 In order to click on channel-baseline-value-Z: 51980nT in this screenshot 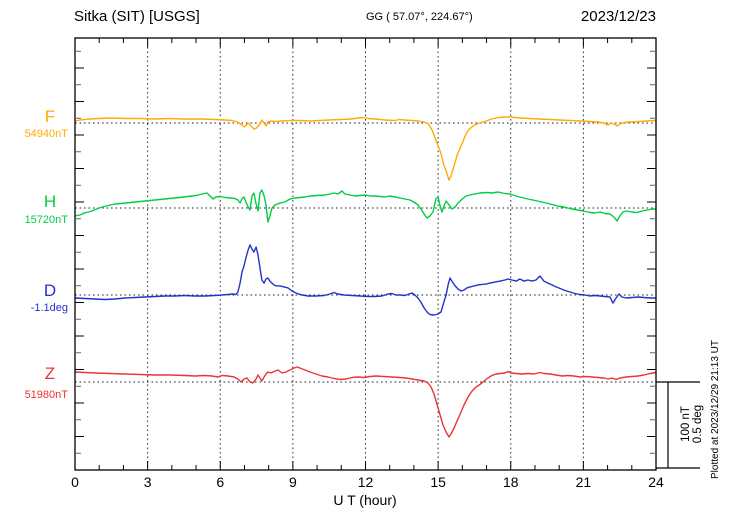, I will do `click(46, 395)`.